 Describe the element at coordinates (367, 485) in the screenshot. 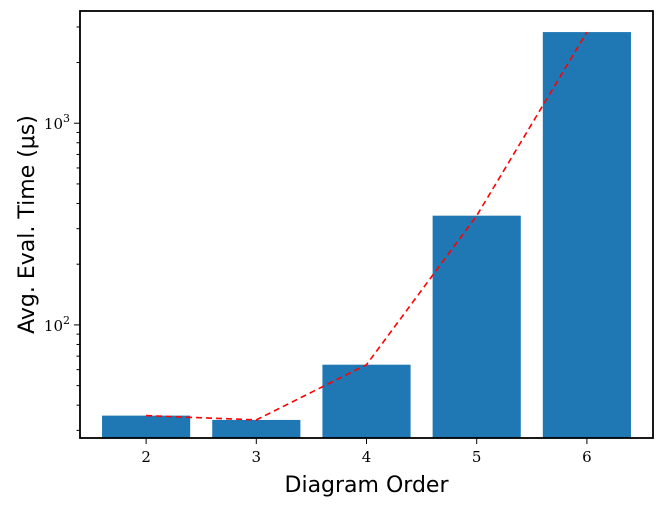

I see `x-axis-label: Diagram Order` at that location.